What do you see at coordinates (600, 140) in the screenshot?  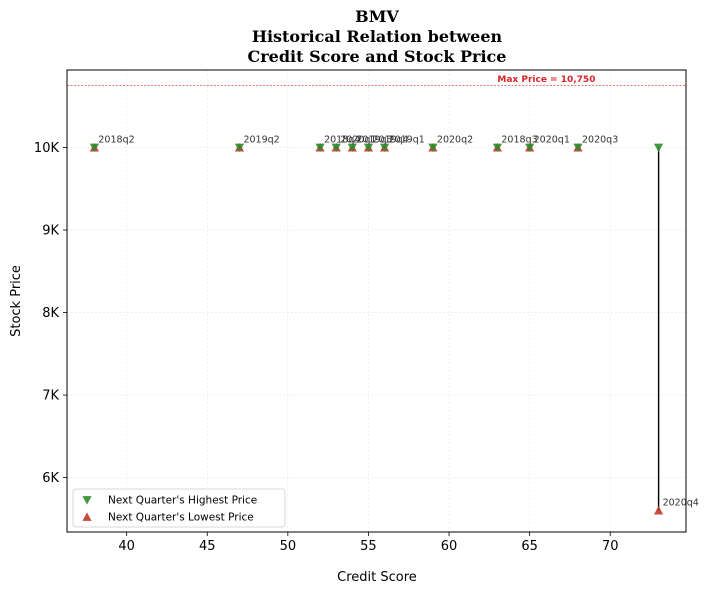 I see `point-annotation: 2020q3` at bounding box center [600, 140].